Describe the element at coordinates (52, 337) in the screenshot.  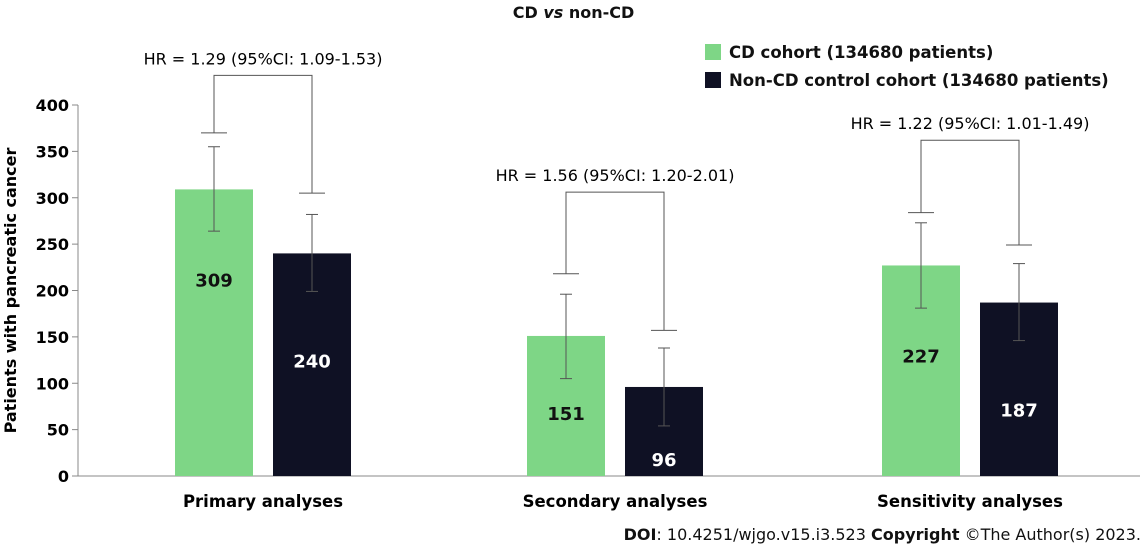
I see `y-tick-label: 150` at that location.